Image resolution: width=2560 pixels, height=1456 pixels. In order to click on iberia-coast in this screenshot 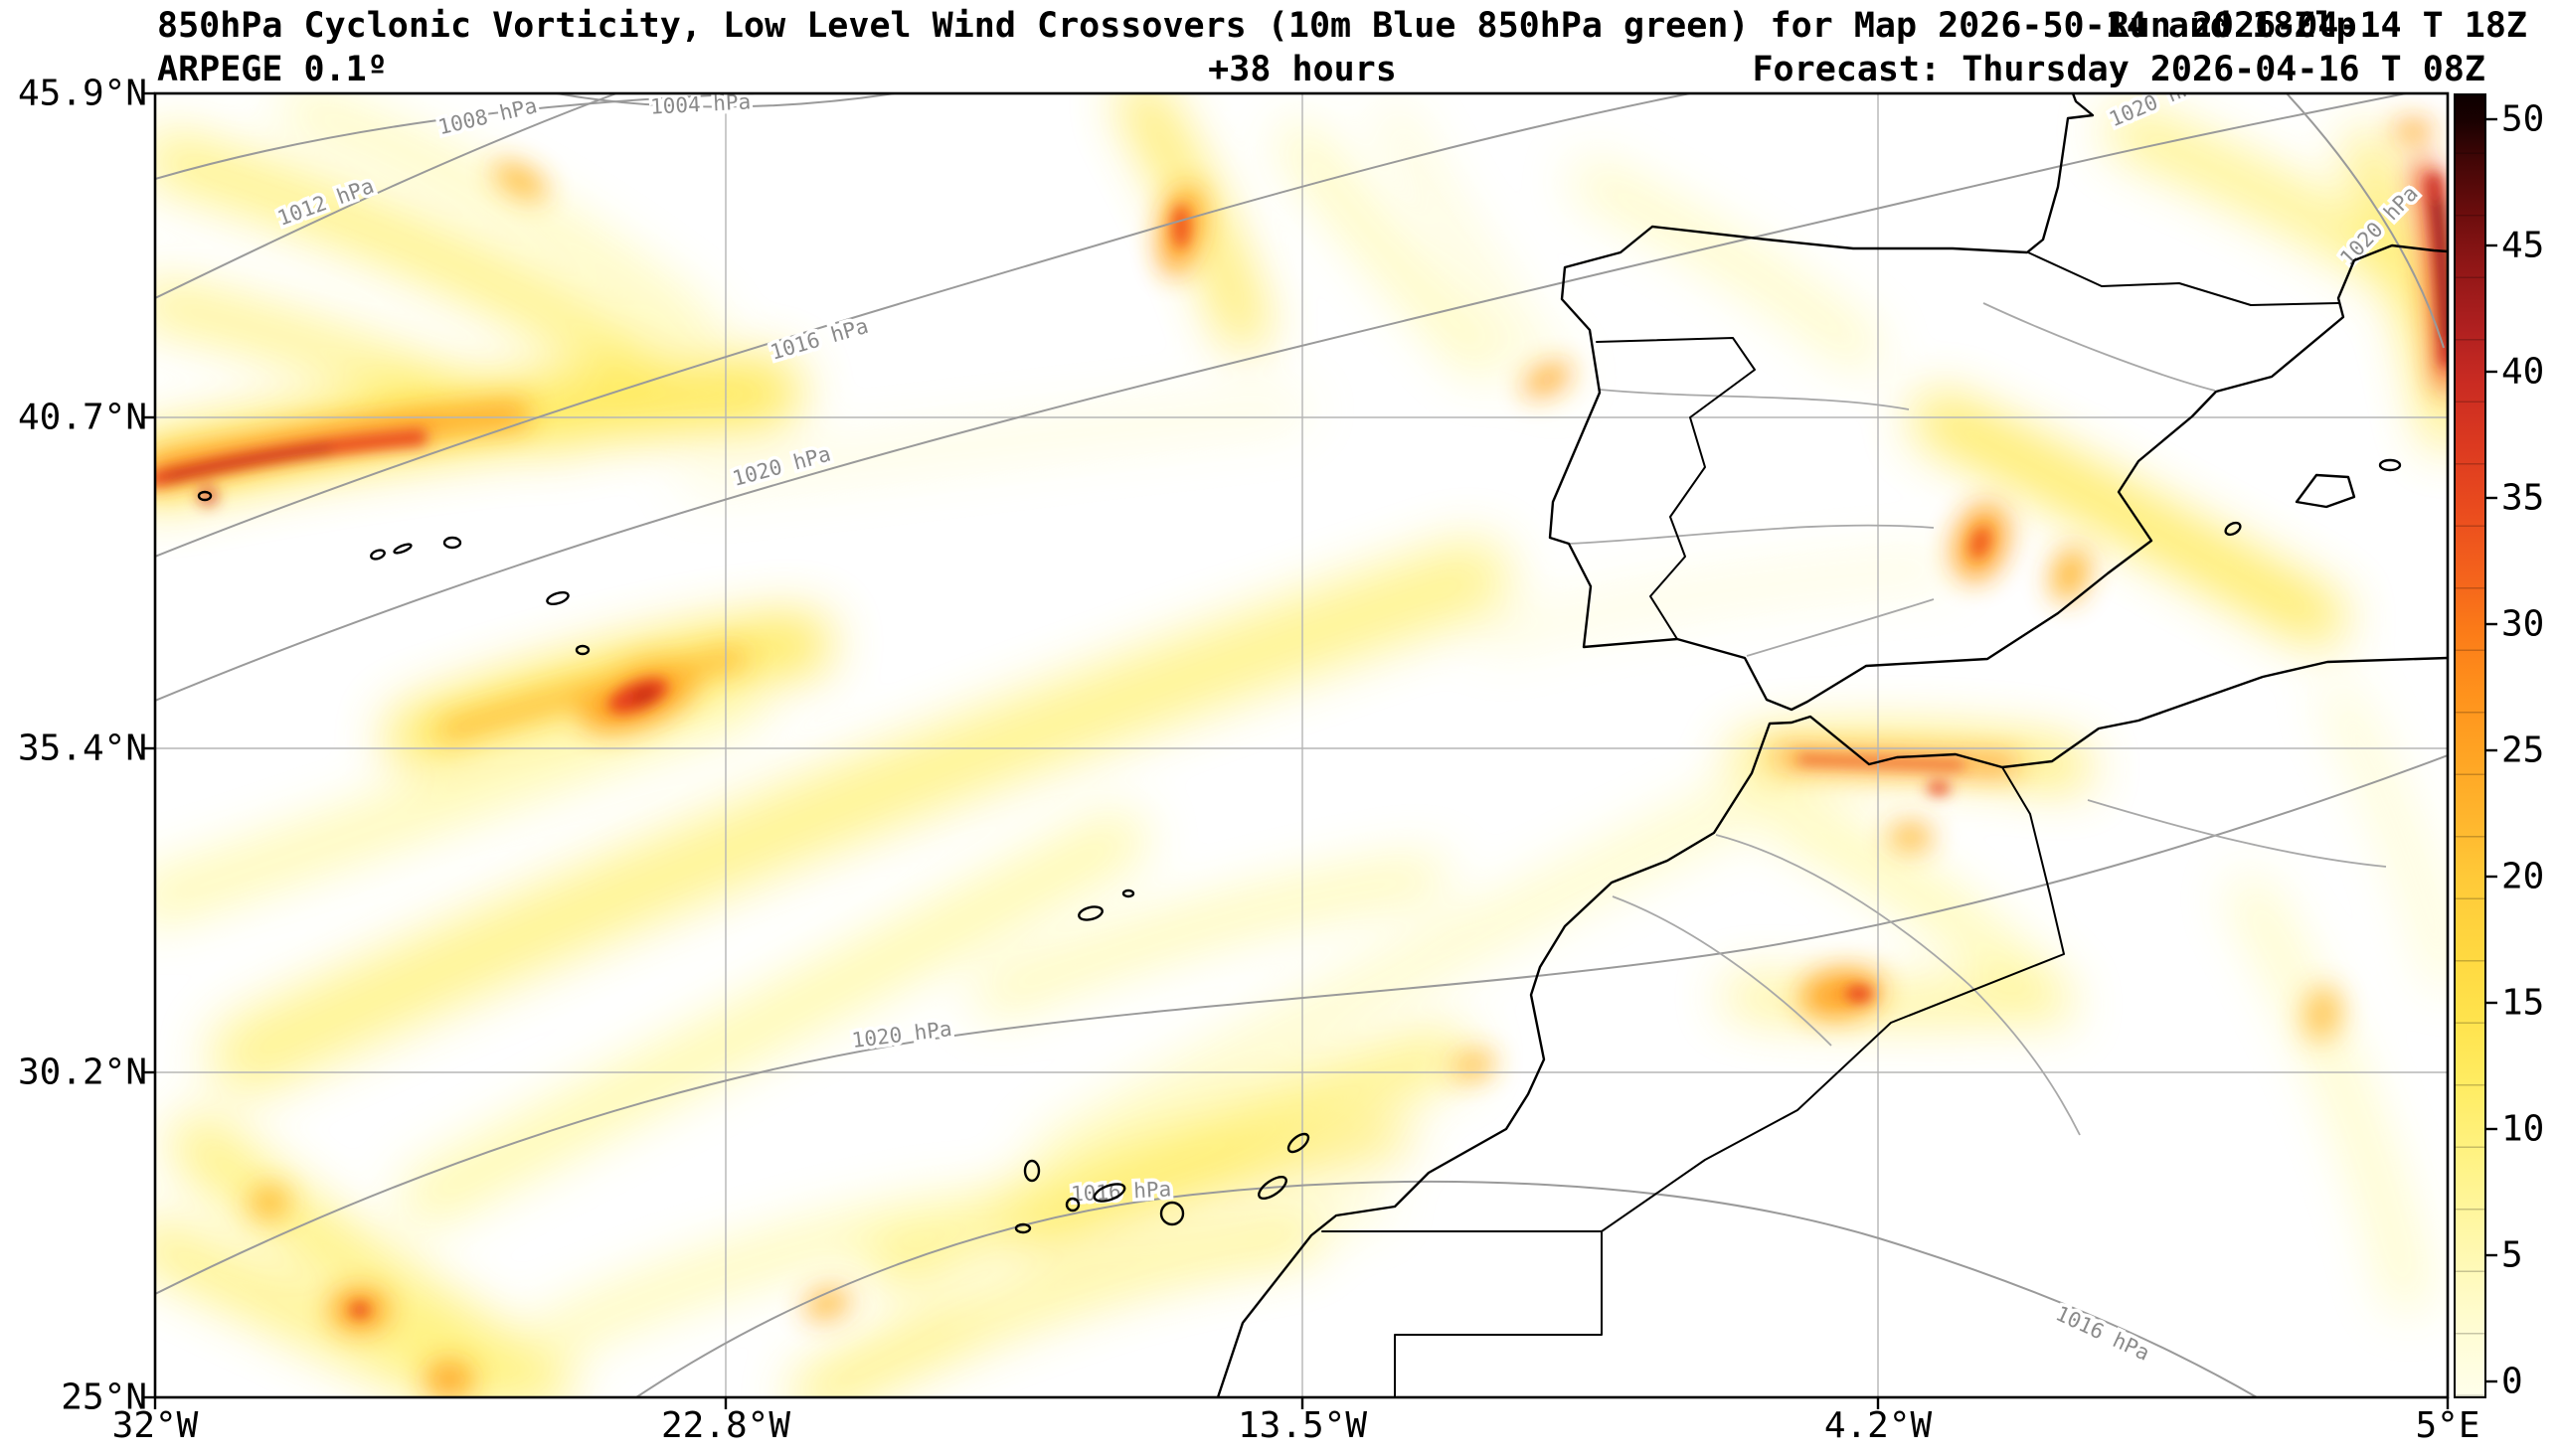, I will do `click(1998, 402)`.